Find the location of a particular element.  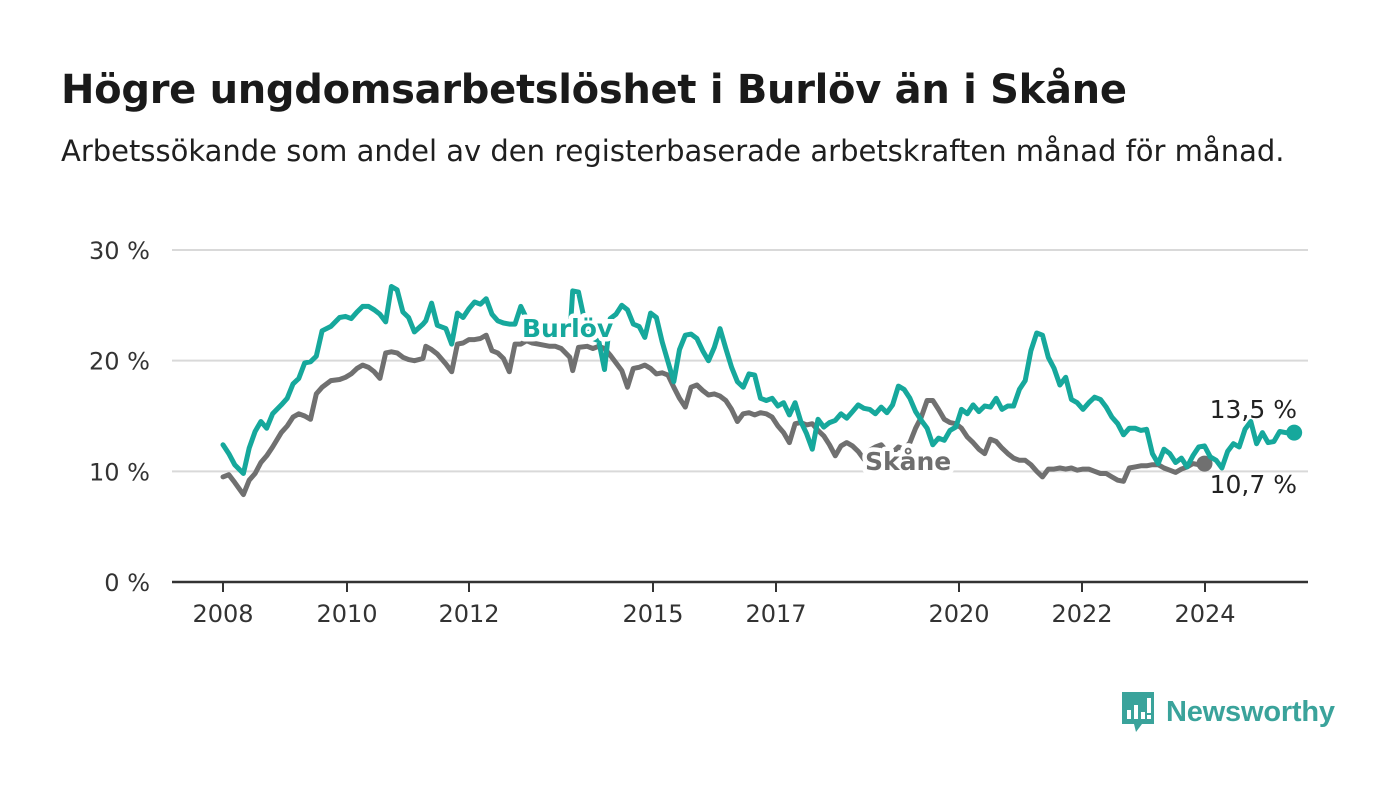

x-tick-label: 2010 is located at coordinates (346, 614).